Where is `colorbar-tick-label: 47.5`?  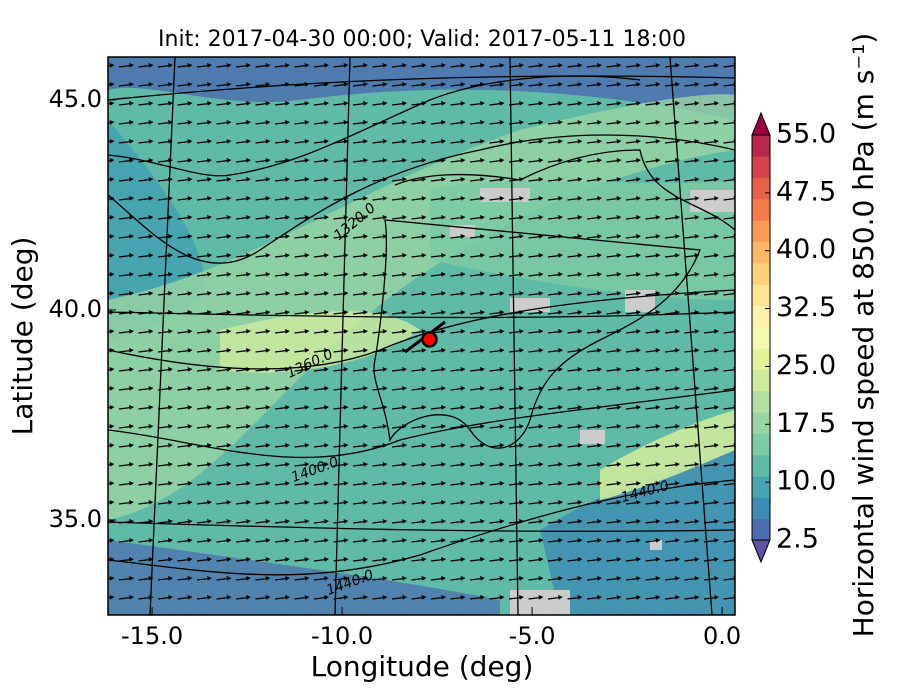
colorbar-tick-label: 47.5 is located at coordinates (806, 191).